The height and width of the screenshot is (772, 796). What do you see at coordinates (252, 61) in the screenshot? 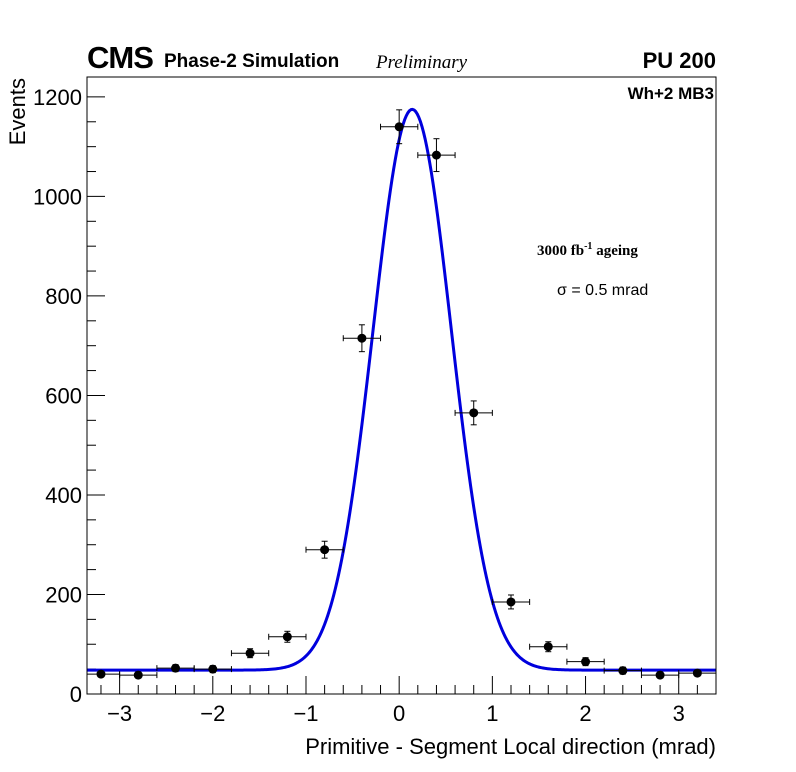
I see `simulation-label: Phase-2 Simulation` at bounding box center [252, 61].